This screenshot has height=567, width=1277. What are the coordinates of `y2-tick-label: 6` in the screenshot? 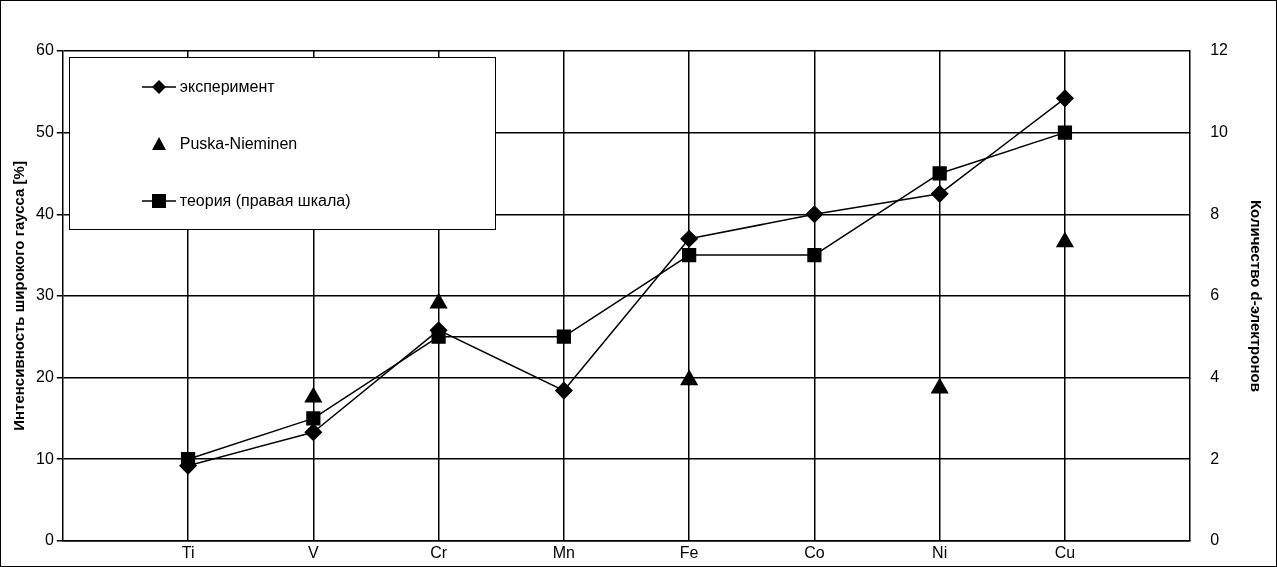 It's located at (1215, 295).